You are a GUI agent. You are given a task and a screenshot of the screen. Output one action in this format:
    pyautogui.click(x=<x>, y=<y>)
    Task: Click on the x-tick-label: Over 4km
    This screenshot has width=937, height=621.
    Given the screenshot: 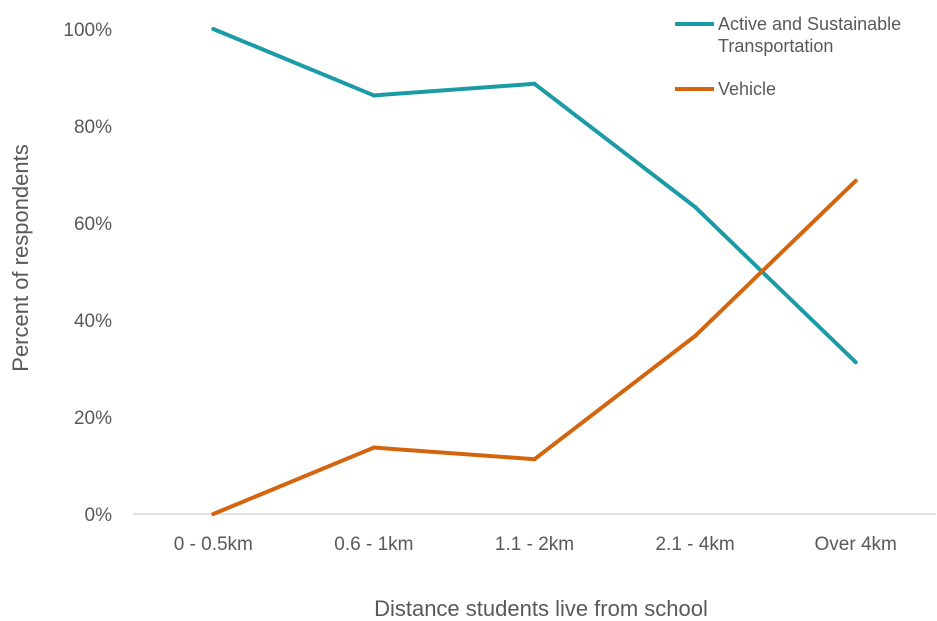 What is the action you would take?
    pyautogui.click(x=856, y=544)
    